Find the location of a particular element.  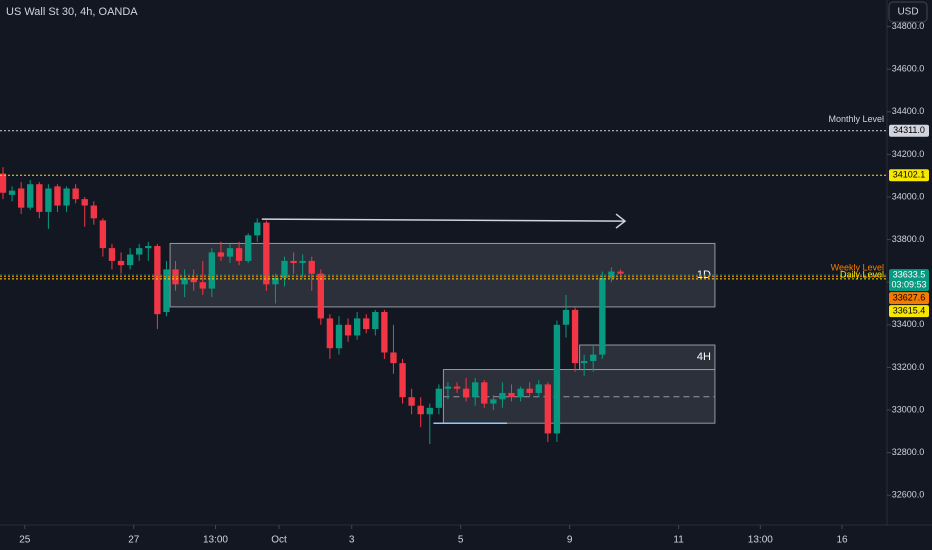

currency-label: USD is located at coordinates (907, 12).